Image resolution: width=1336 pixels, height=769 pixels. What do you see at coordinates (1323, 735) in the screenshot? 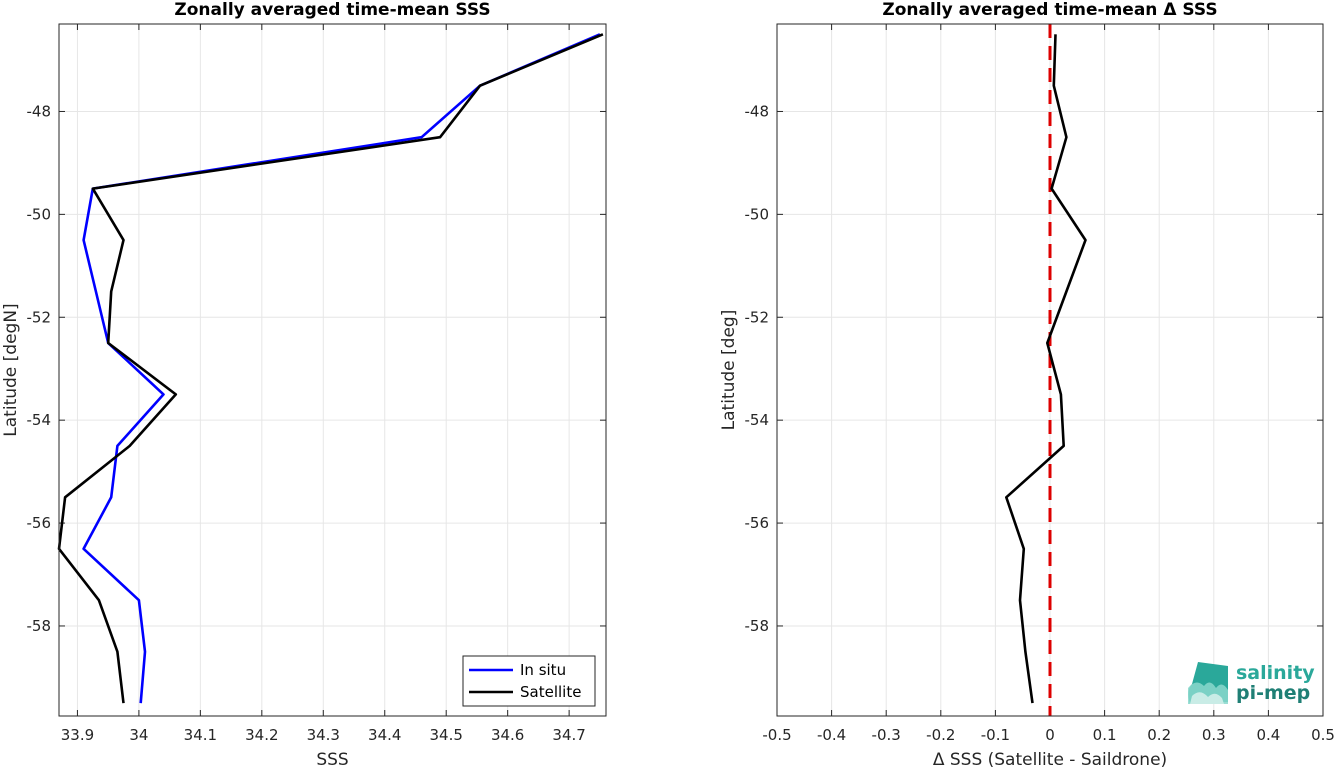
I see `x-tick-label-10: 0.5` at bounding box center [1323, 735].